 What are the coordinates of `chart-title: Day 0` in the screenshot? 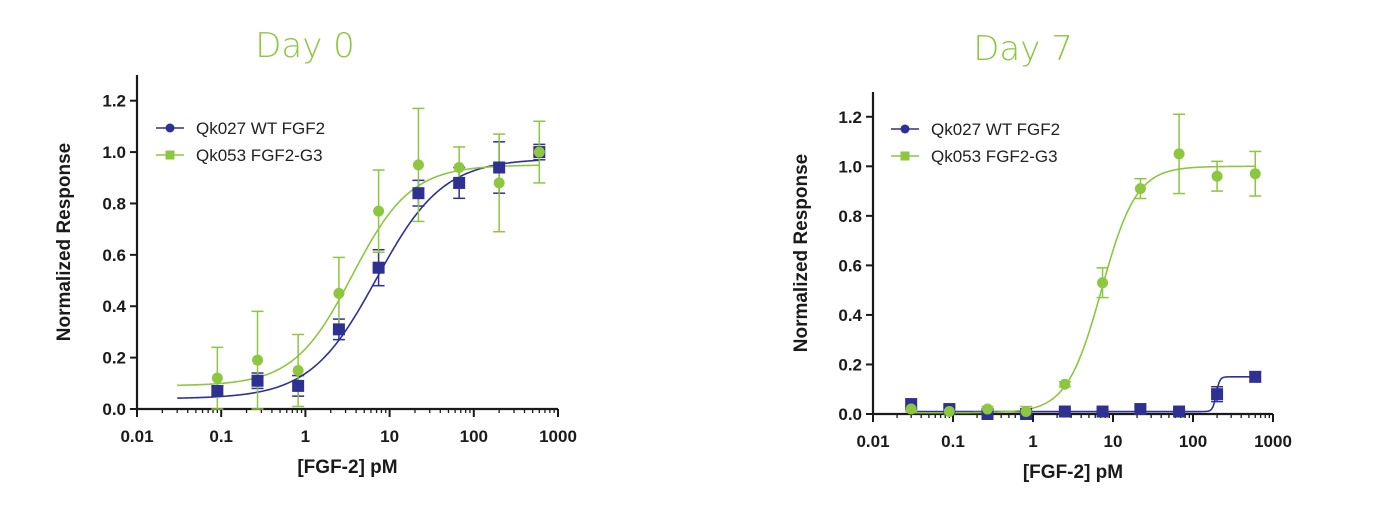 It's located at (305, 46).